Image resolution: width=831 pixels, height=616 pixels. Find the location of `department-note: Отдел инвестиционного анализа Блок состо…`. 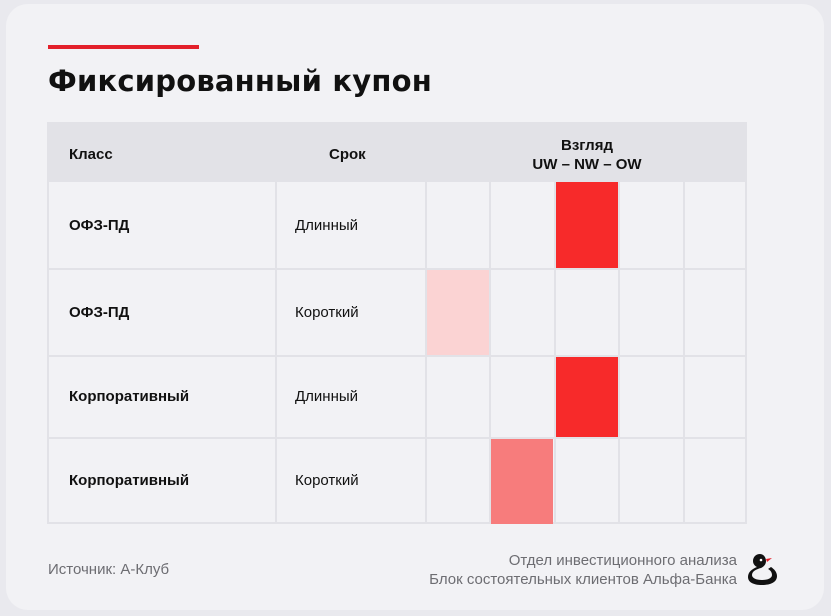

department-note: Отдел инвестиционного анализа Блок состо… is located at coordinates (583, 570).